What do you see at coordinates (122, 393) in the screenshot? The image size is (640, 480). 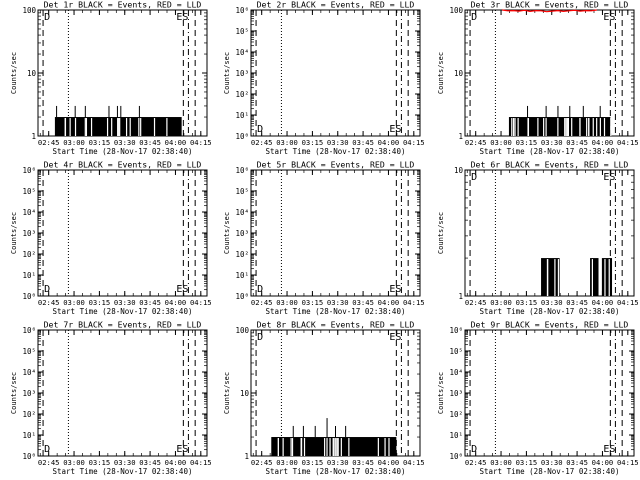 I see `plot-frame` at bounding box center [122, 393].